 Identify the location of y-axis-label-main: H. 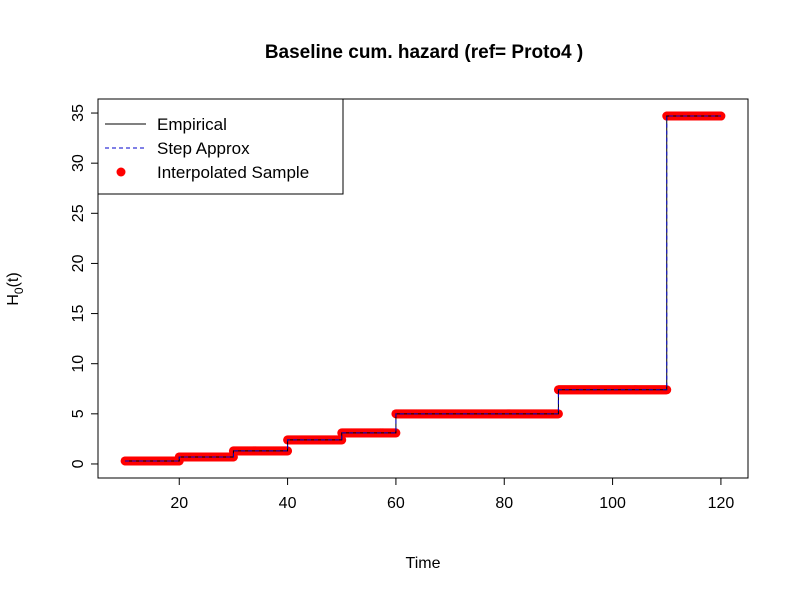
(13, 300).